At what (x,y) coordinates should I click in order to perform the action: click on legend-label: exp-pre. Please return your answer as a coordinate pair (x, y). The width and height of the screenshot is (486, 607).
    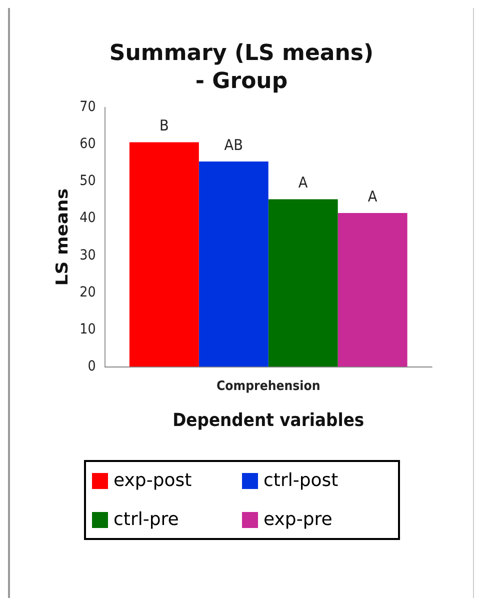
    Looking at the image, I should click on (298, 519).